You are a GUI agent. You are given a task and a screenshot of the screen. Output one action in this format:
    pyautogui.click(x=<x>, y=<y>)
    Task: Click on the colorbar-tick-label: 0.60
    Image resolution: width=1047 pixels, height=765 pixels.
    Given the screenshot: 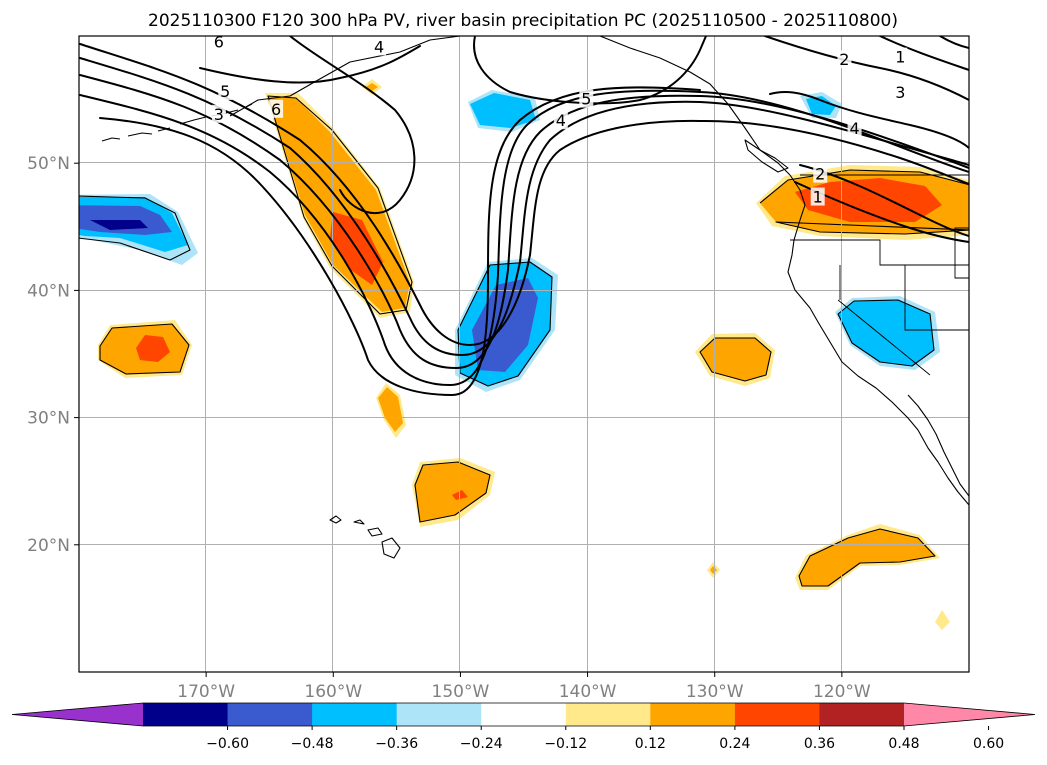 What is the action you would take?
    pyautogui.click(x=988, y=744)
    